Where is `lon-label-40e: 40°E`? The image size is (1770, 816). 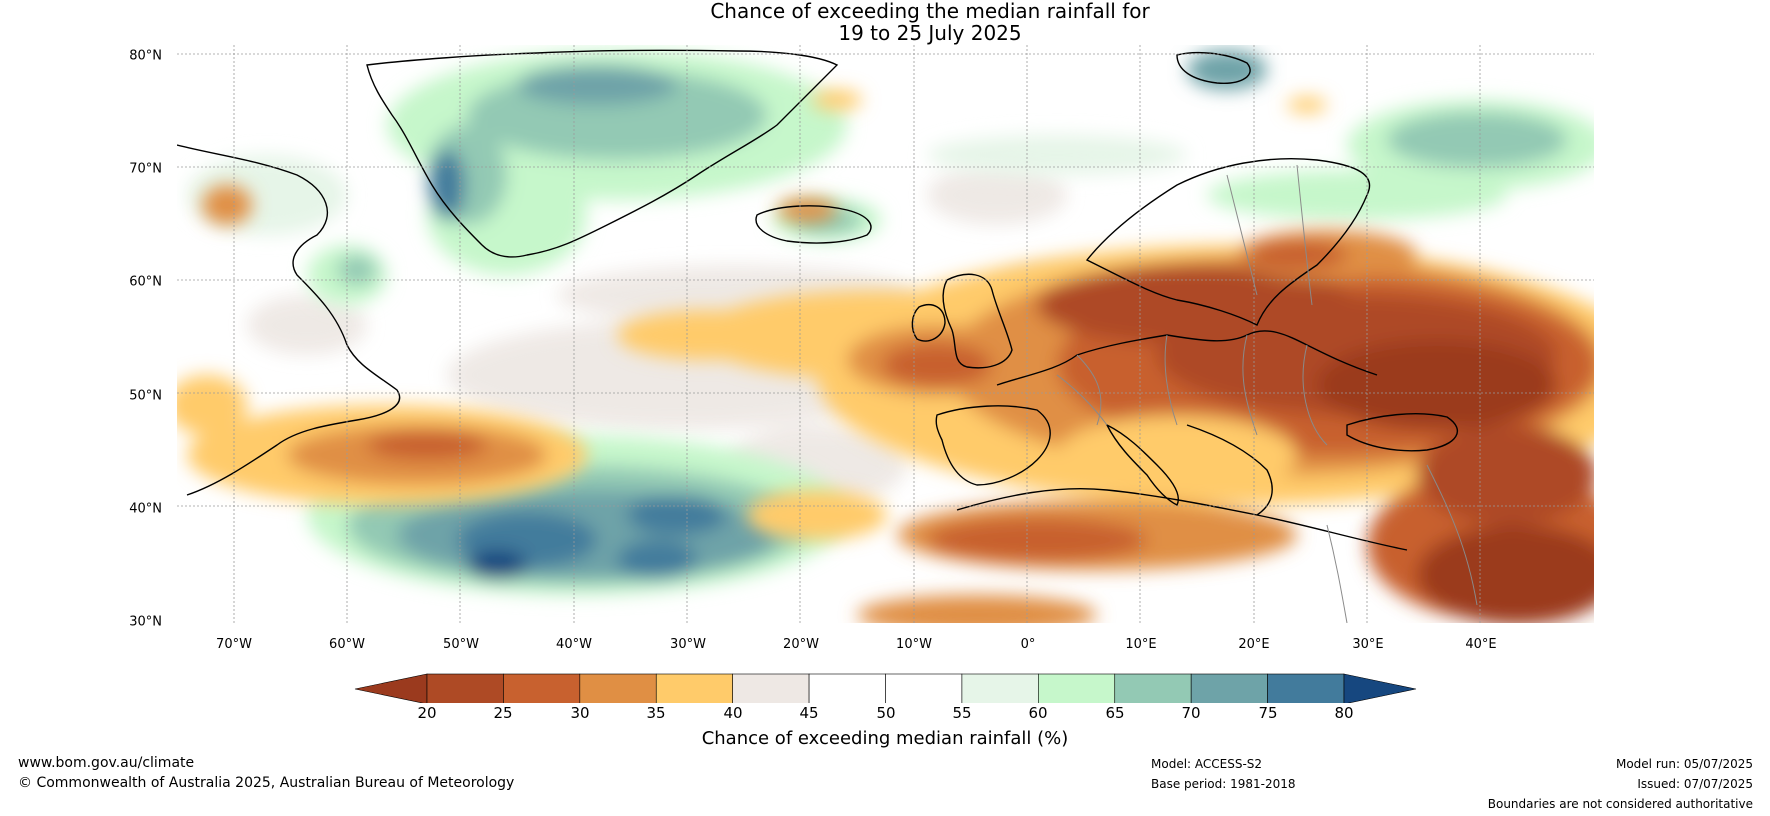
lon-label-40e: 40°E is located at coordinates (1481, 644).